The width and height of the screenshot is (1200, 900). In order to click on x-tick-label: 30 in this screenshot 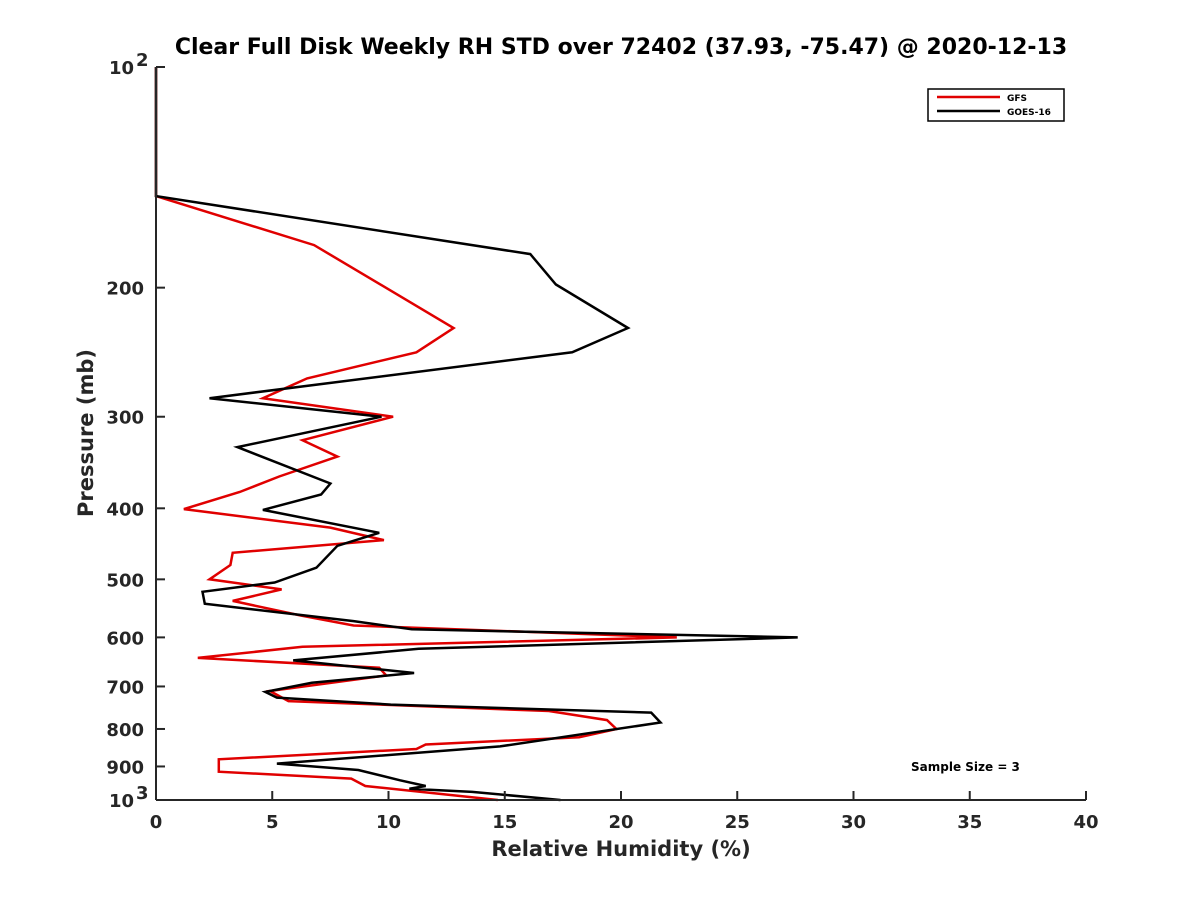, I will do `click(853, 822)`.